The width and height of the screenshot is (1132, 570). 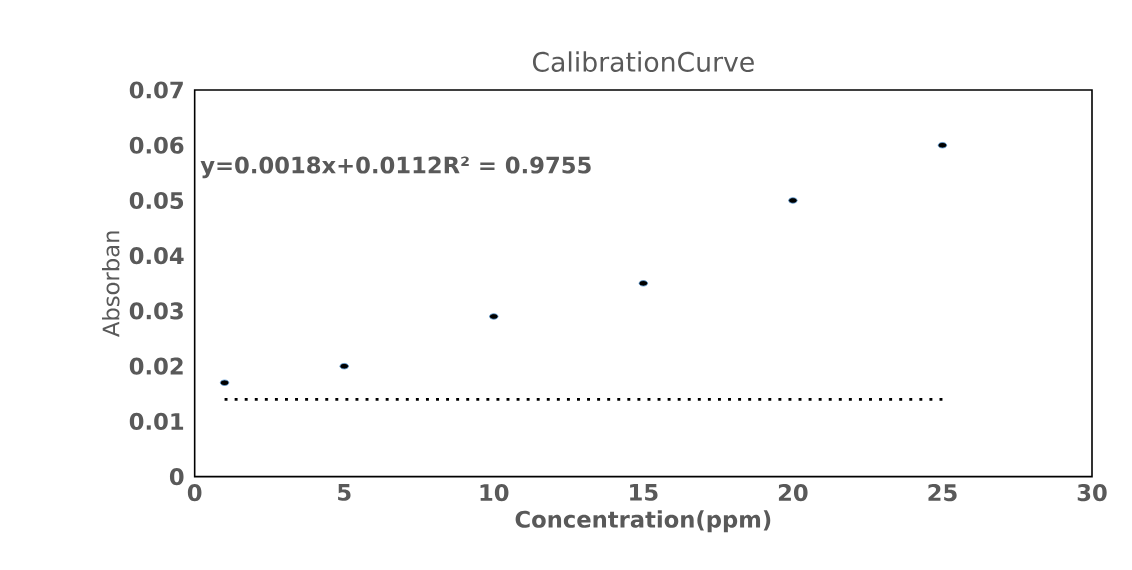 What do you see at coordinates (643, 521) in the screenshot?
I see `x-axis-title: Concentration(ppm)` at bounding box center [643, 521].